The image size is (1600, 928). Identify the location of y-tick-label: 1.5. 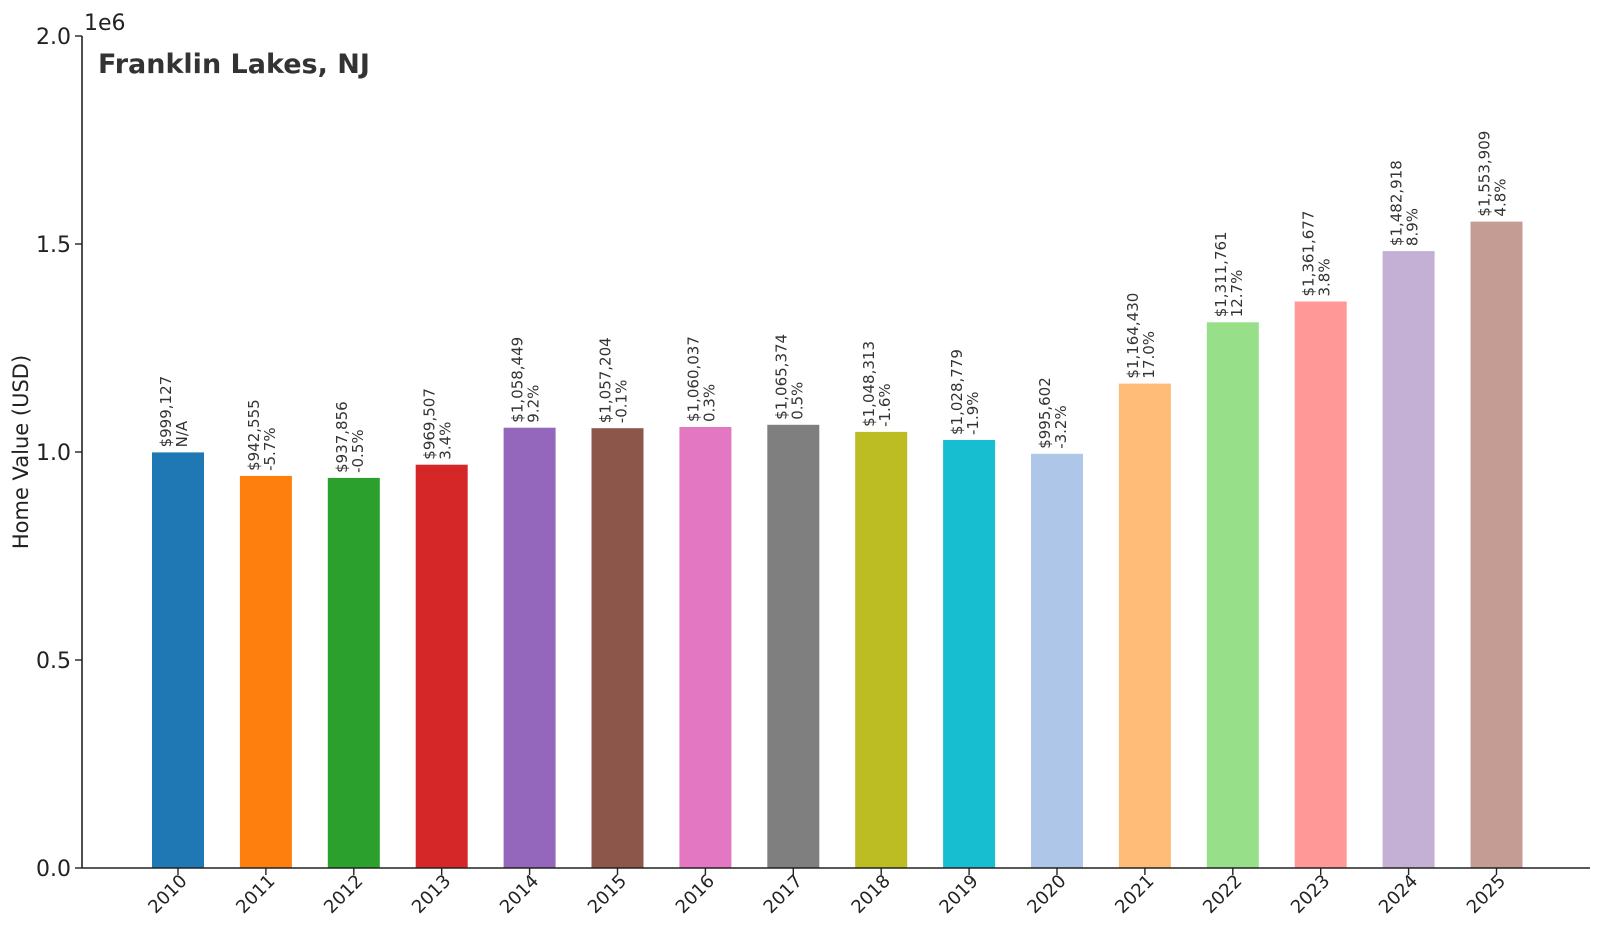
(53, 245).